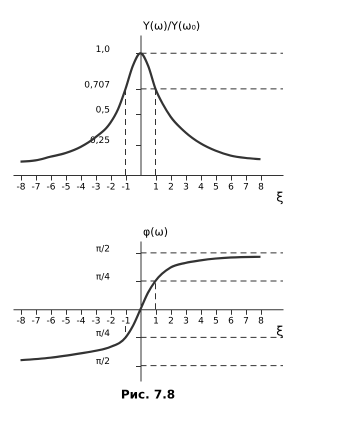  What do you see at coordinates (171, 26) in the screenshot?
I see `y-axis-title: Y(ω)/Y(ω₀)` at bounding box center [171, 26].